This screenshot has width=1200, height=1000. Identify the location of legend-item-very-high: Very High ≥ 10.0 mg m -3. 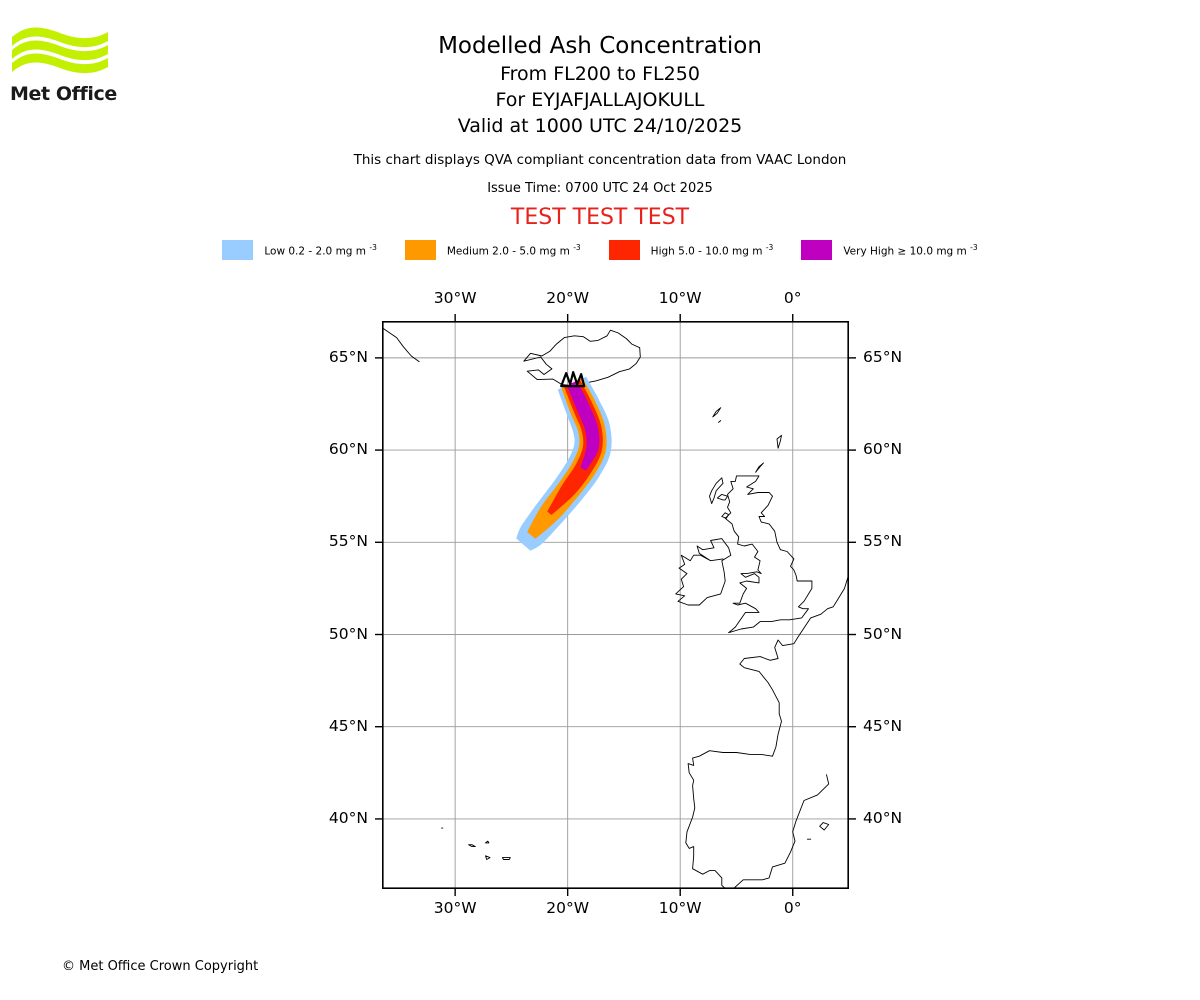
(889, 250).